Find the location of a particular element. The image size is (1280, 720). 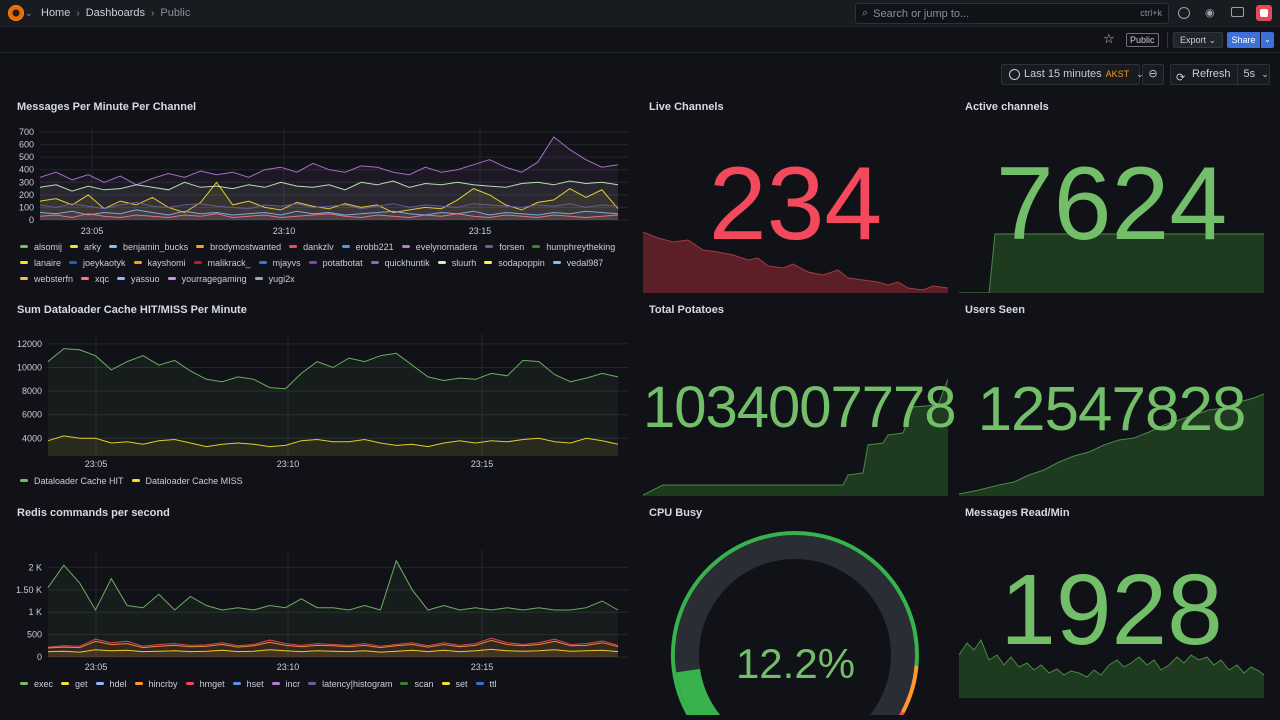

legend-item: hincrby is located at coordinates (156, 683).